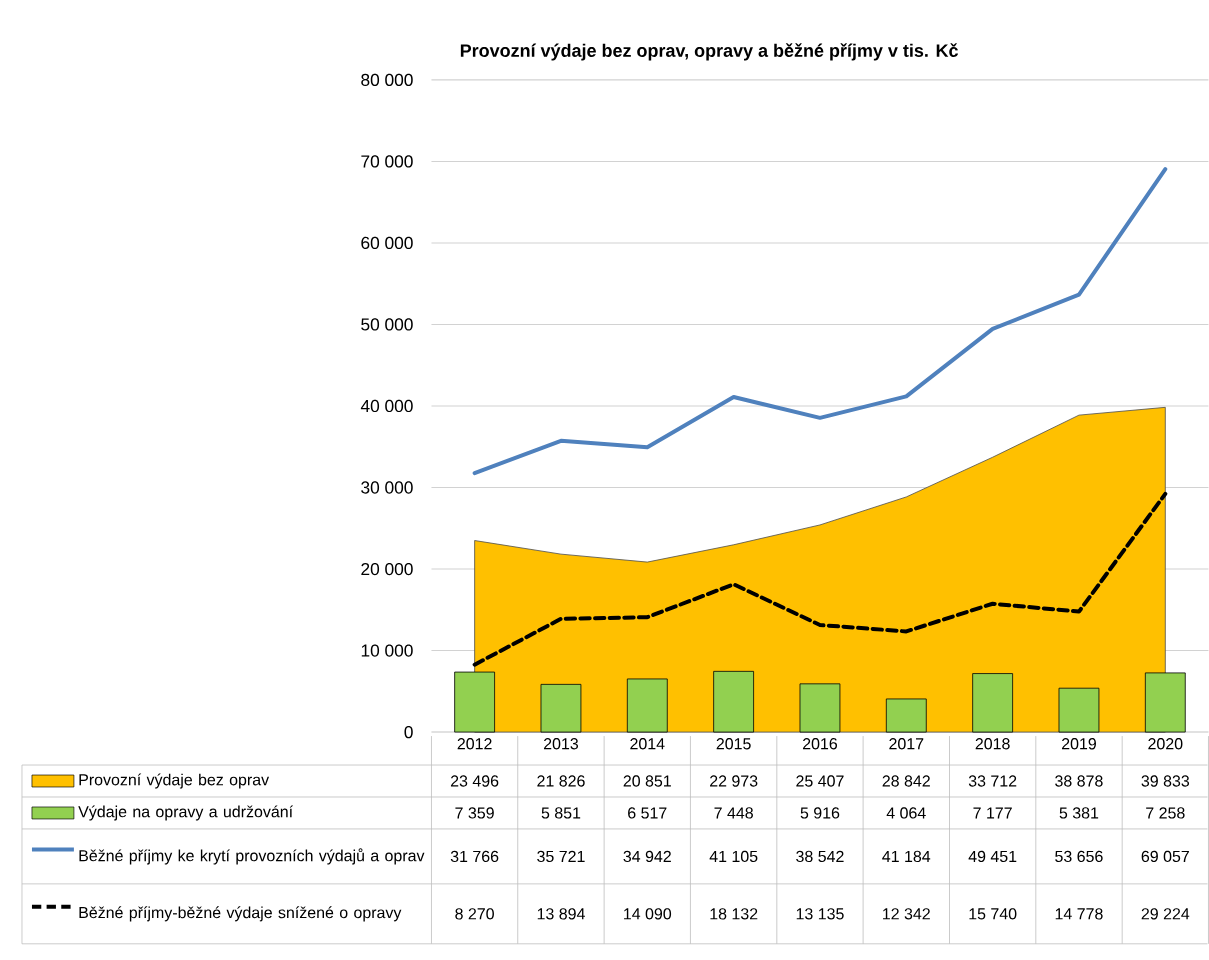  What do you see at coordinates (561, 914) in the screenshot?
I see `data-label: 13 894` at bounding box center [561, 914].